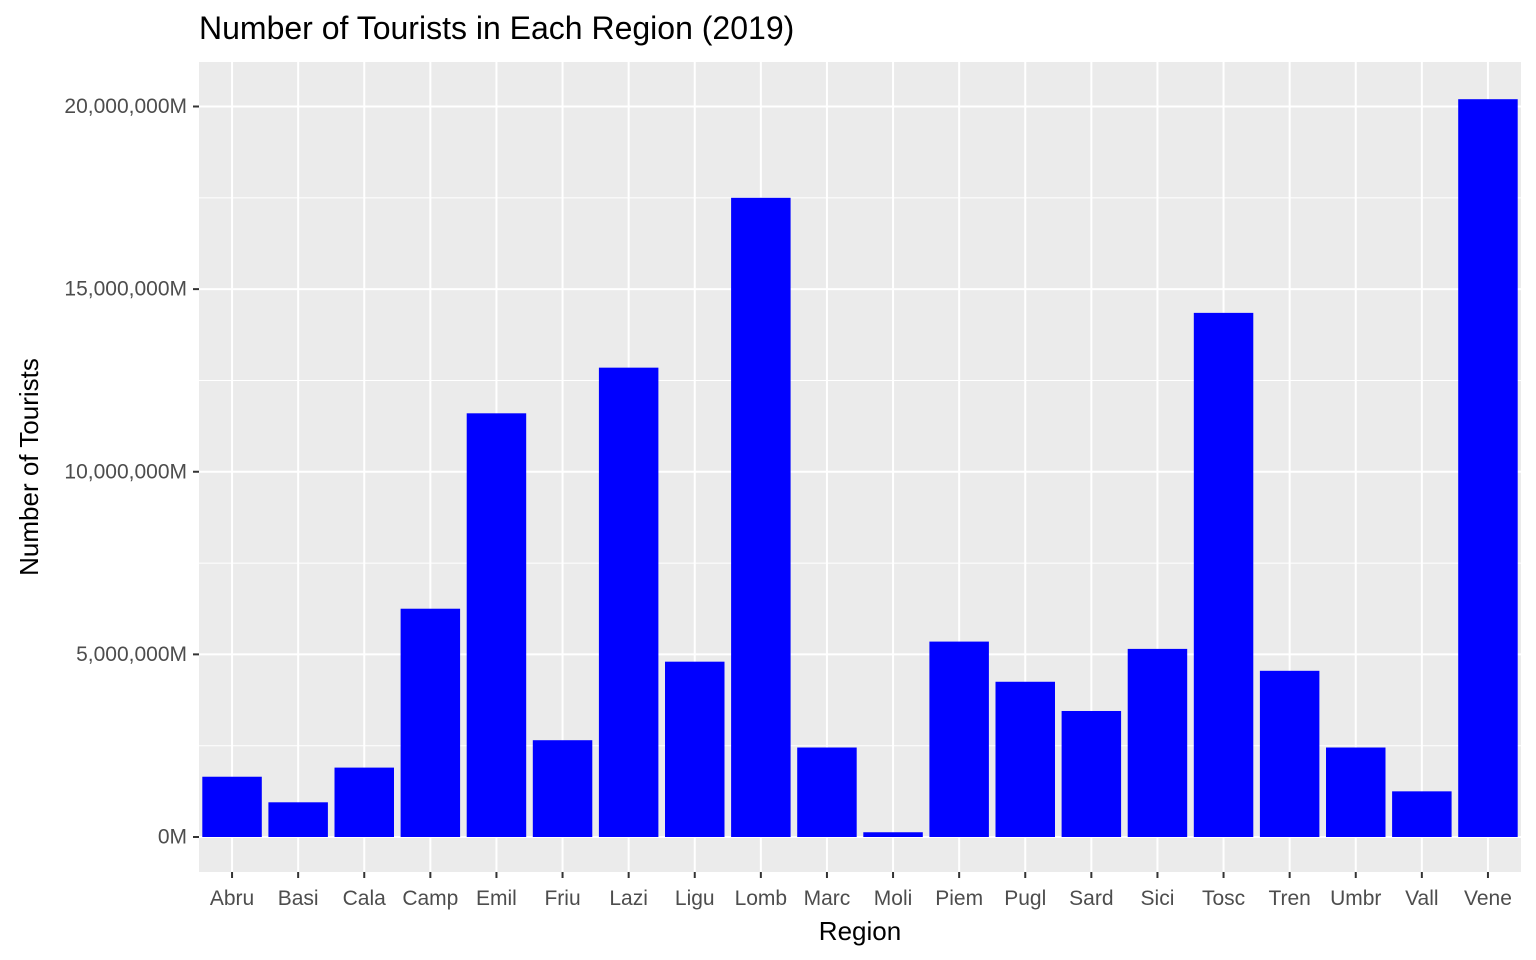 The width and height of the screenshot is (1536, 960). What do you see at coordinates (860, 931) in the screenshot?
I see `x-axis-title: Region` at bounding box center [860, 931].